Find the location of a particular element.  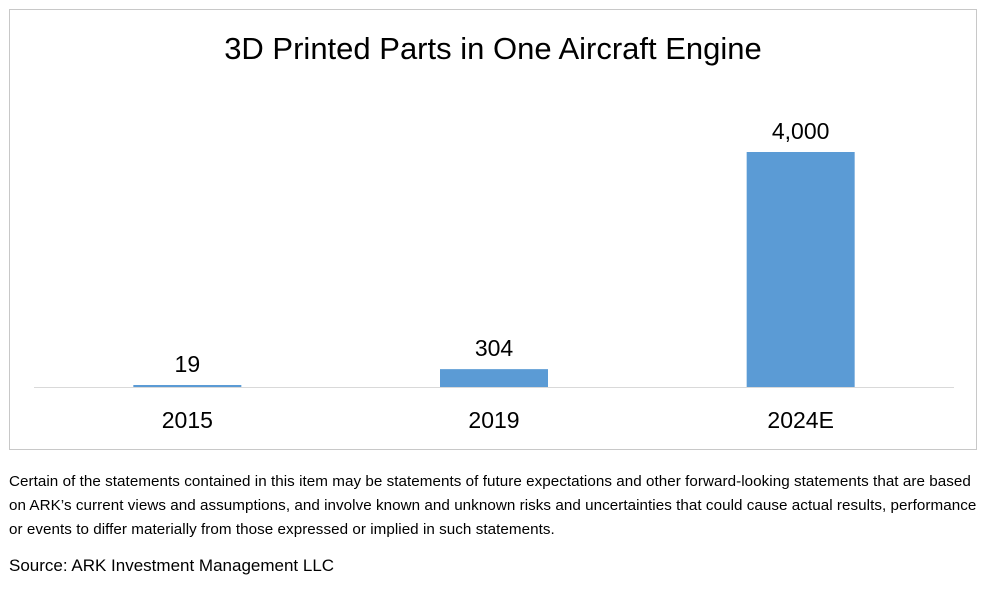

source-text: Source: ARK Investment Management LLC is located at coordinates (172, 565).